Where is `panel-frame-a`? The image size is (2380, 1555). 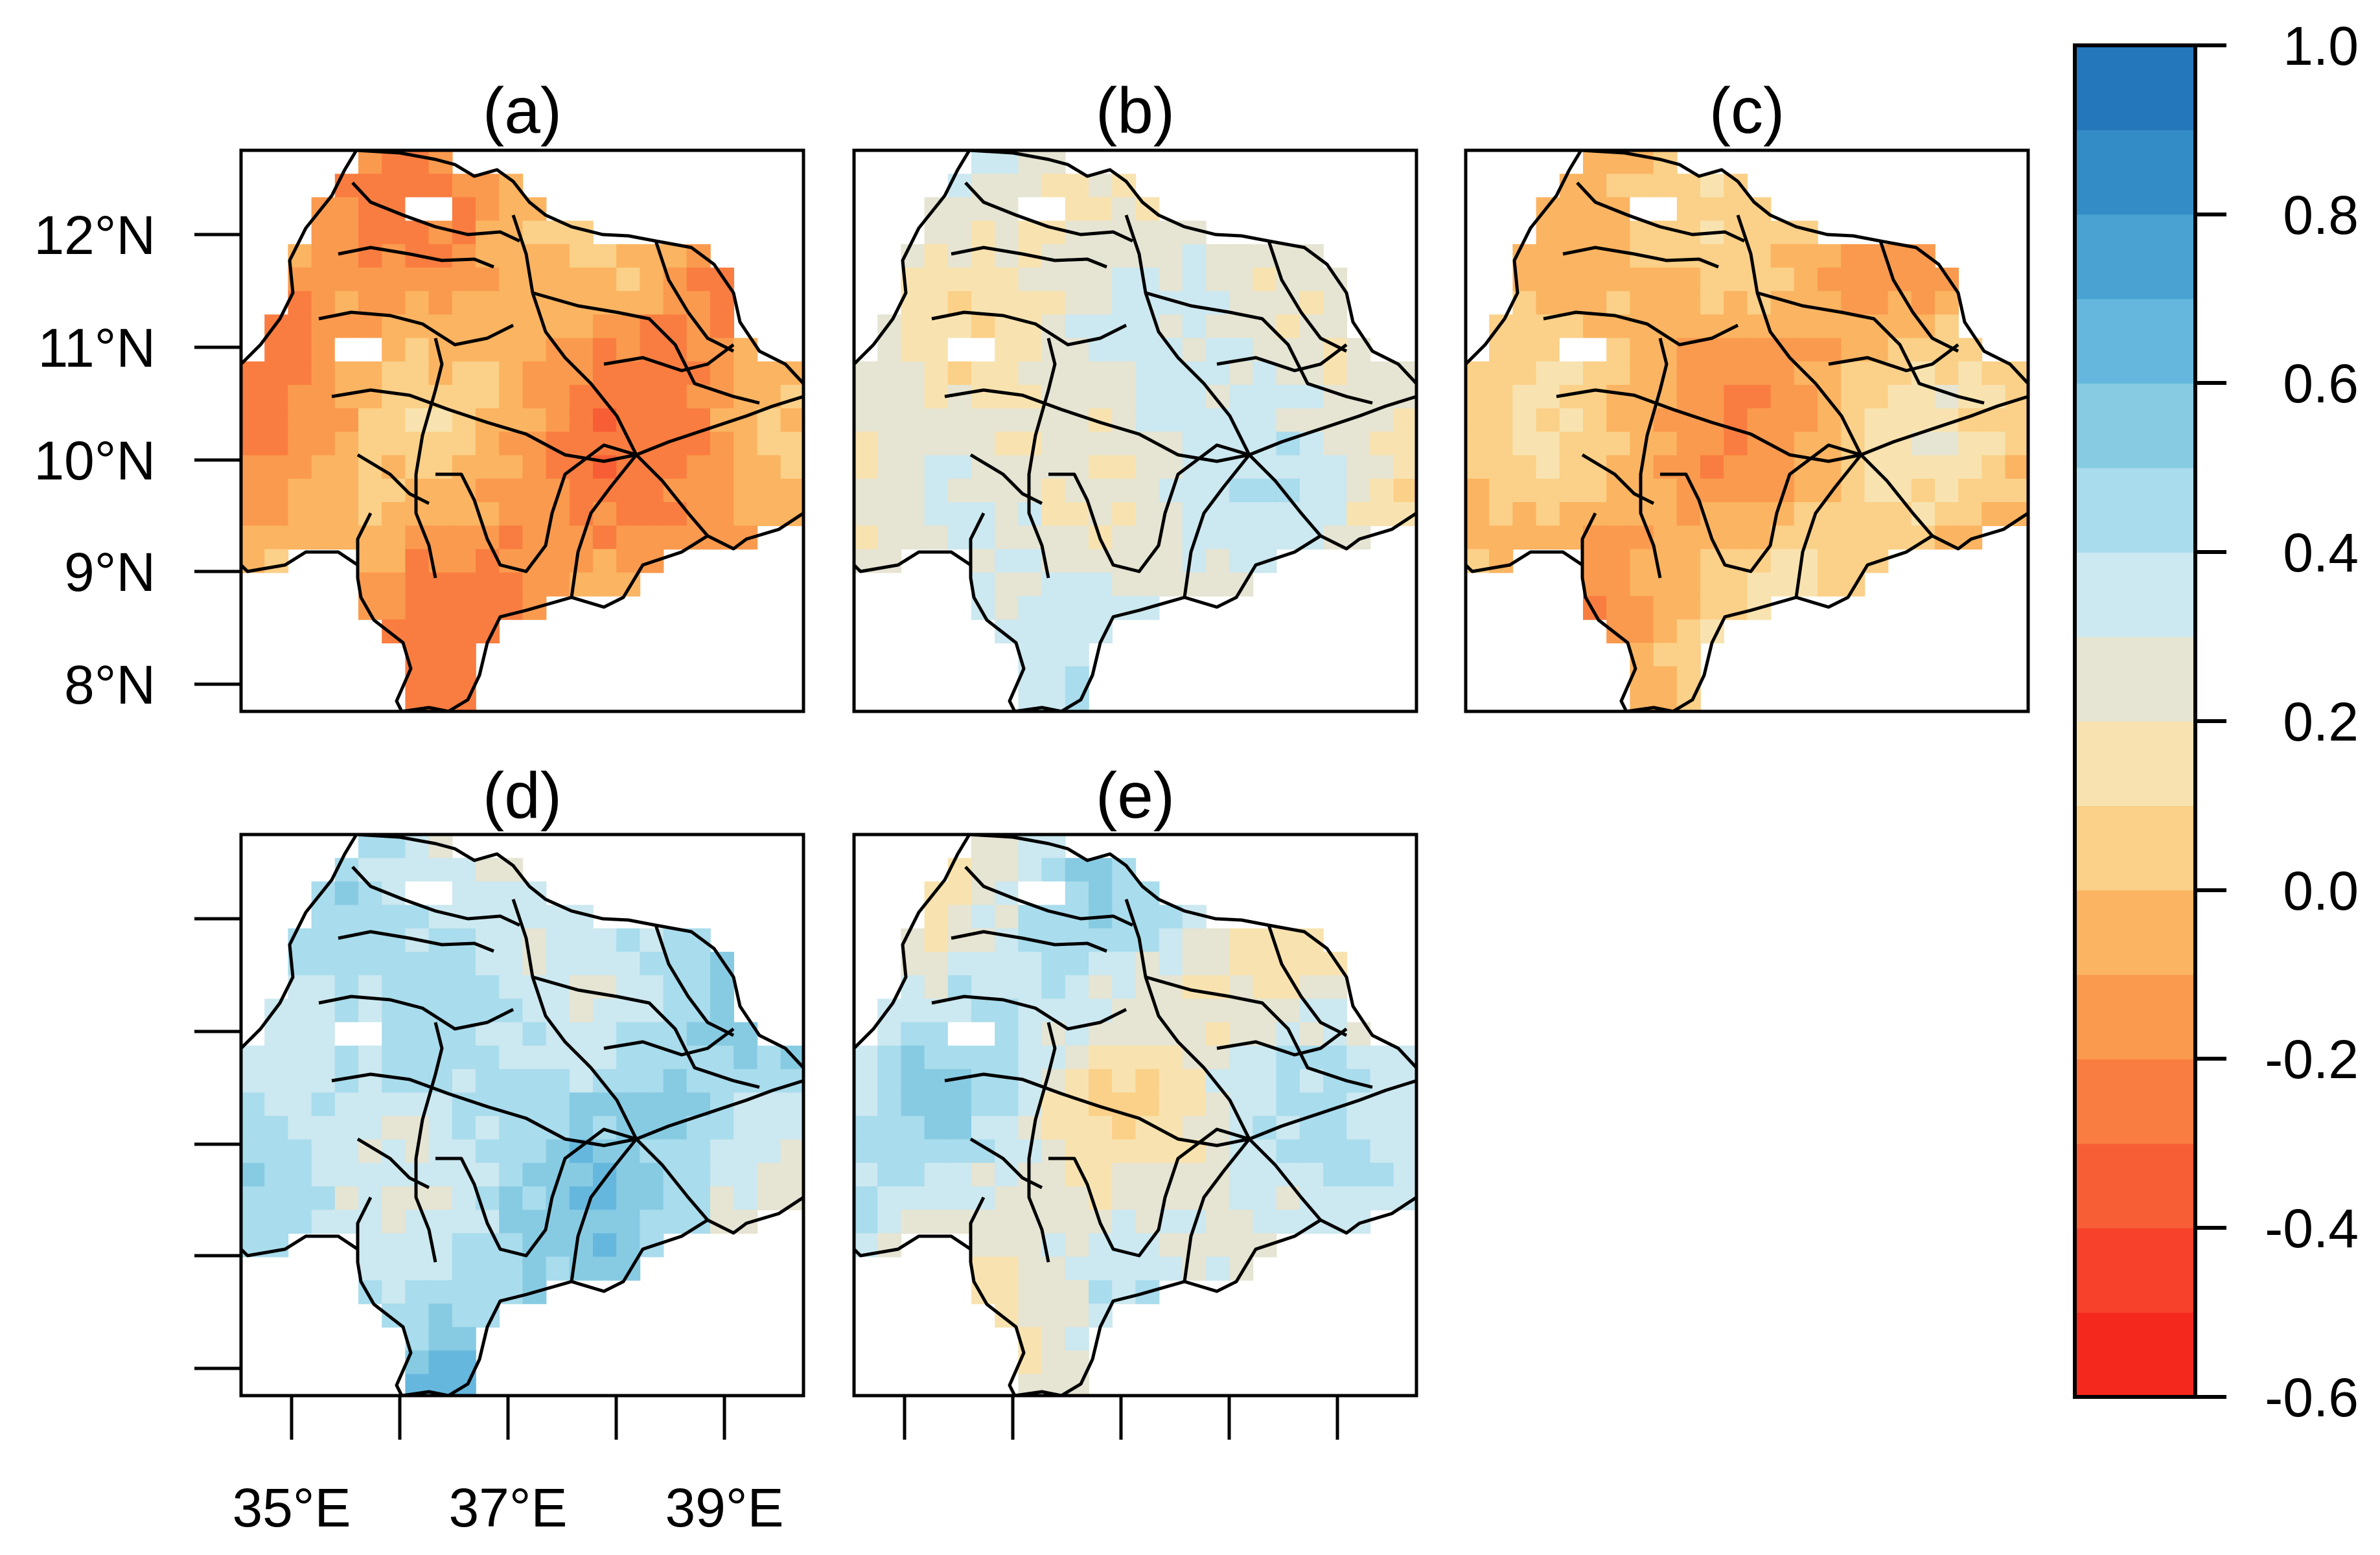
panel-frame-a is located at coordinates (522, 430).